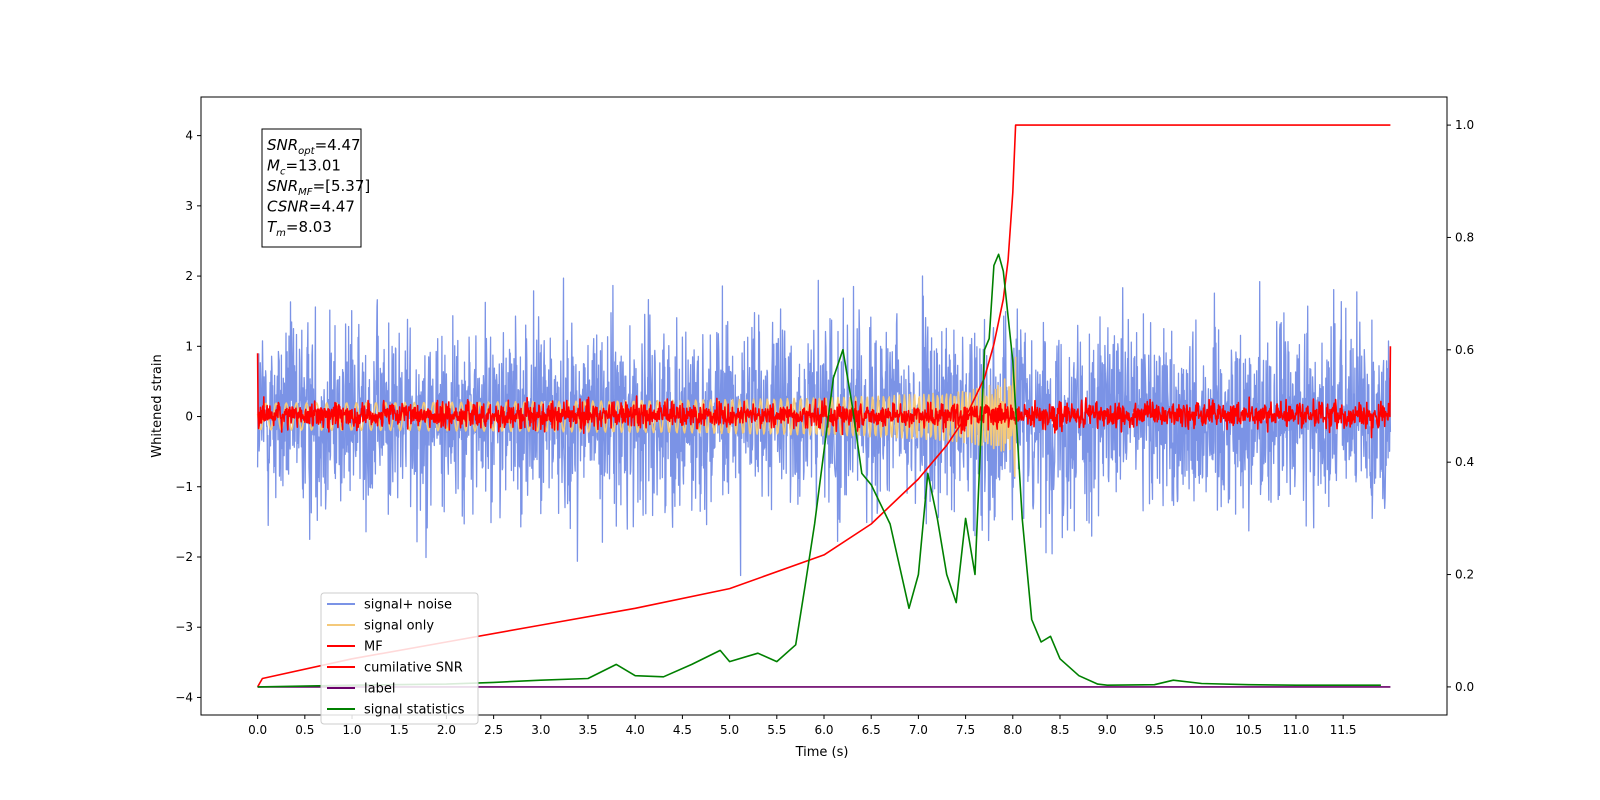 This screenshot has width=1600, height=800. I want to click on y-tick-label: 2, so click(189, 276).